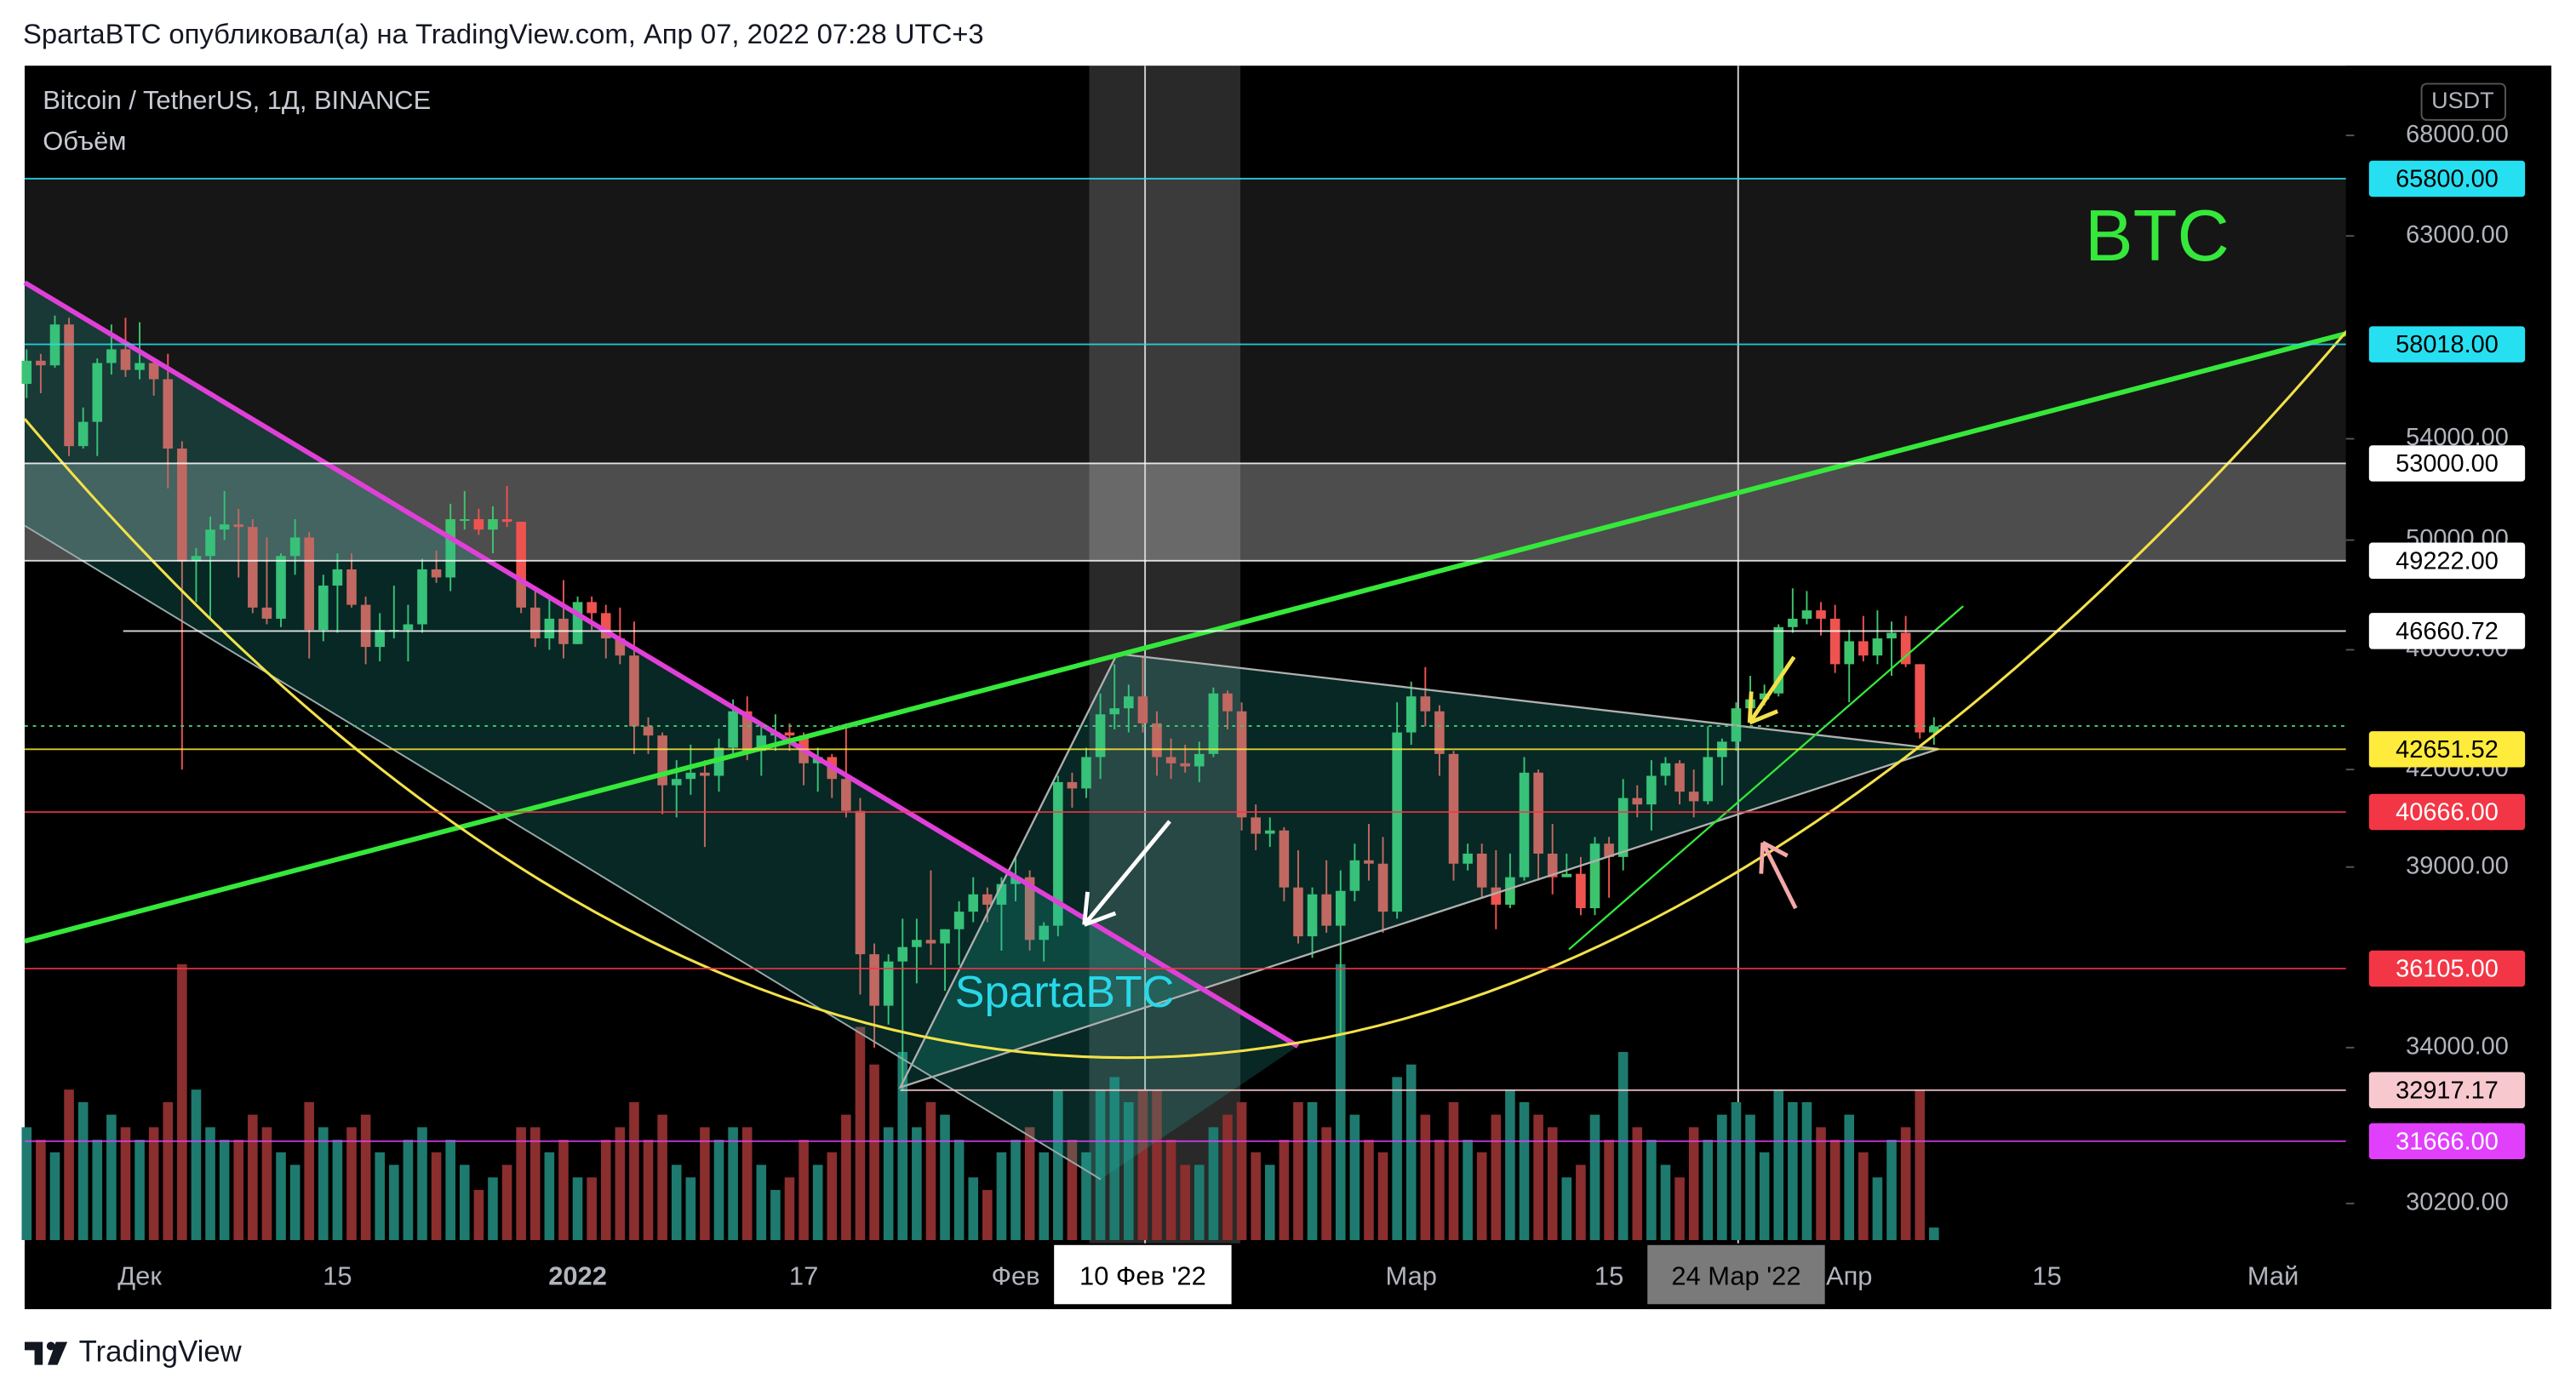 This screenshot has height=1395, width=2576. What do you see at coordinates (2447, 812) in the screenshot?
I see `level-label: 40666.00` at bounding box center [2447, 812].